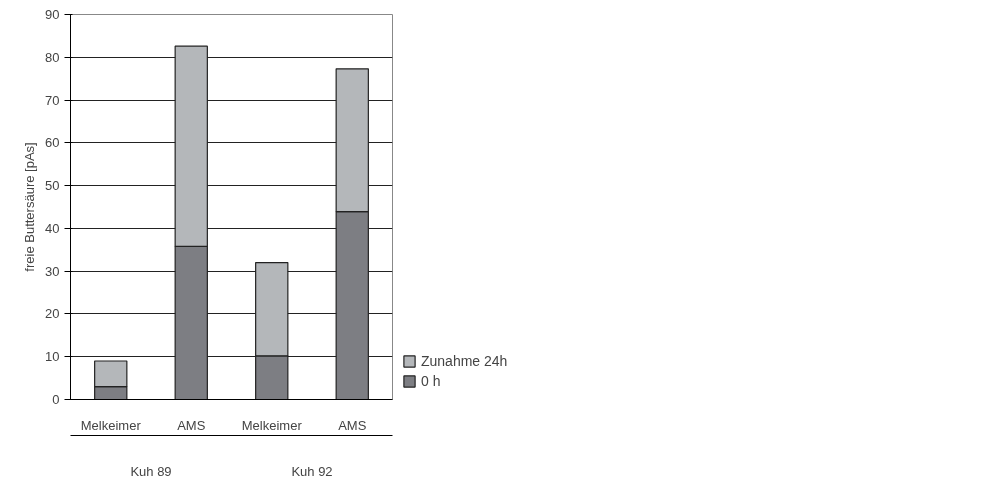 The image size is (1003, 481). I want to click on y-tick-label: 40, so click(52, 228).